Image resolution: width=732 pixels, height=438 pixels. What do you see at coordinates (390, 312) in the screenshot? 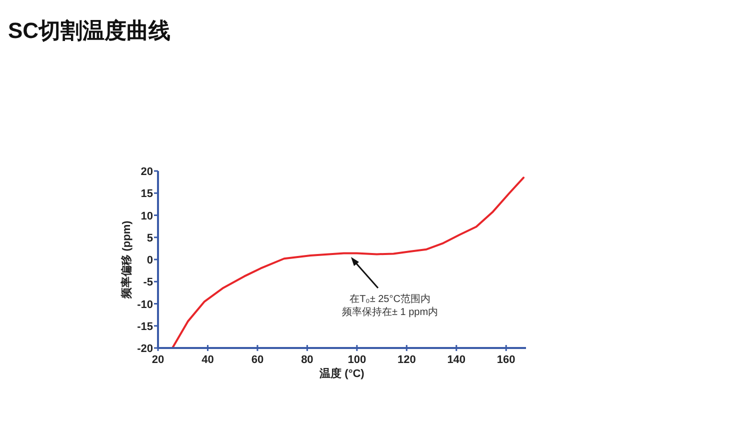
I see `annotation: 频率保持在± 1 ppm内` at bounding box center [390, 312].